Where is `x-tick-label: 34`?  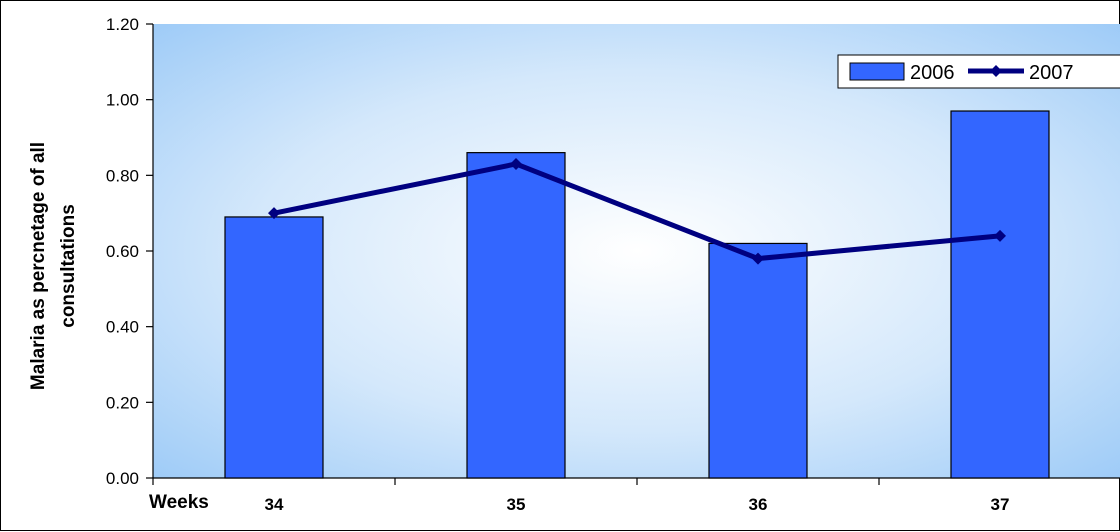 x-tick-label: 34 is located at coordinates (274, 504).